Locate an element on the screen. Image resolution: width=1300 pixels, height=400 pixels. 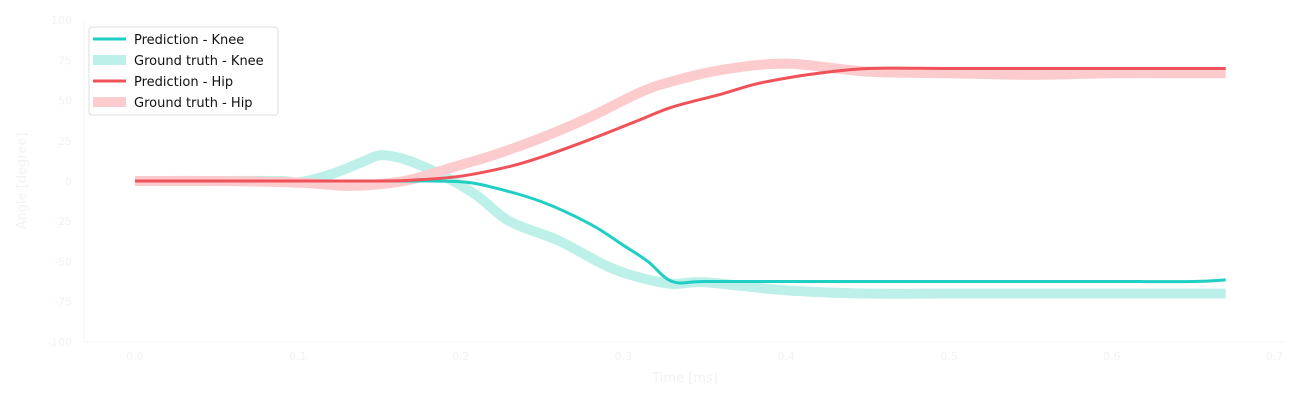
legend-label-ground-truth-knee: Ground truth - Knee is located at coordinates (199, 61).